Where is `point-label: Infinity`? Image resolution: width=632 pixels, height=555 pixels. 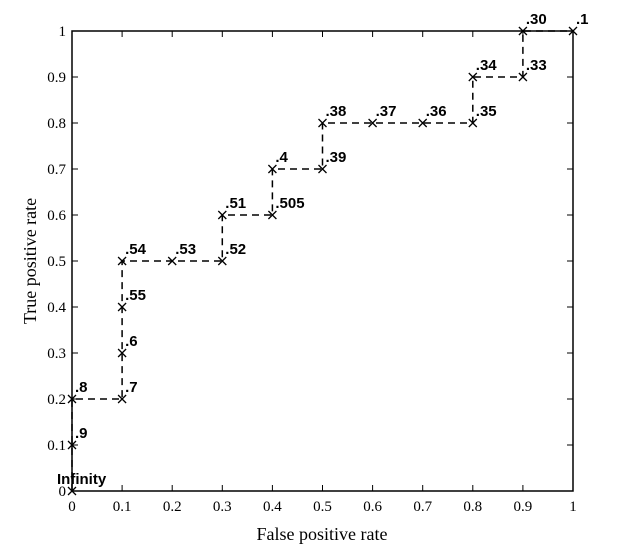
point-label: Infinity is located at coordinates (82, 479).